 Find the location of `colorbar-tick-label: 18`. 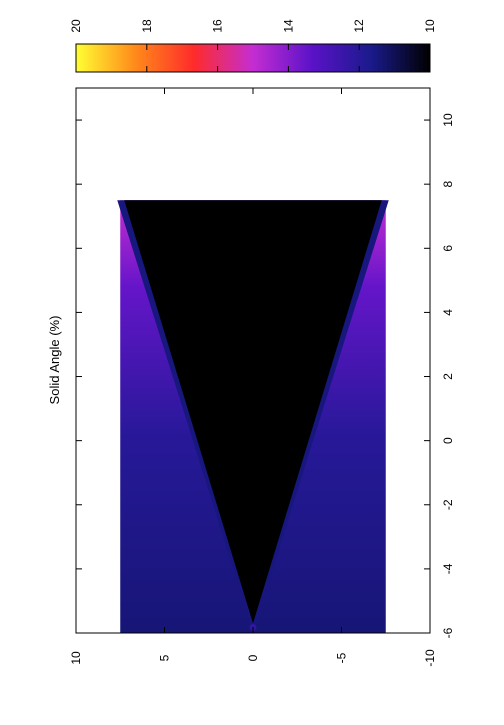

colorbar-tick-label: 18 is located at coordinates (147, 26).